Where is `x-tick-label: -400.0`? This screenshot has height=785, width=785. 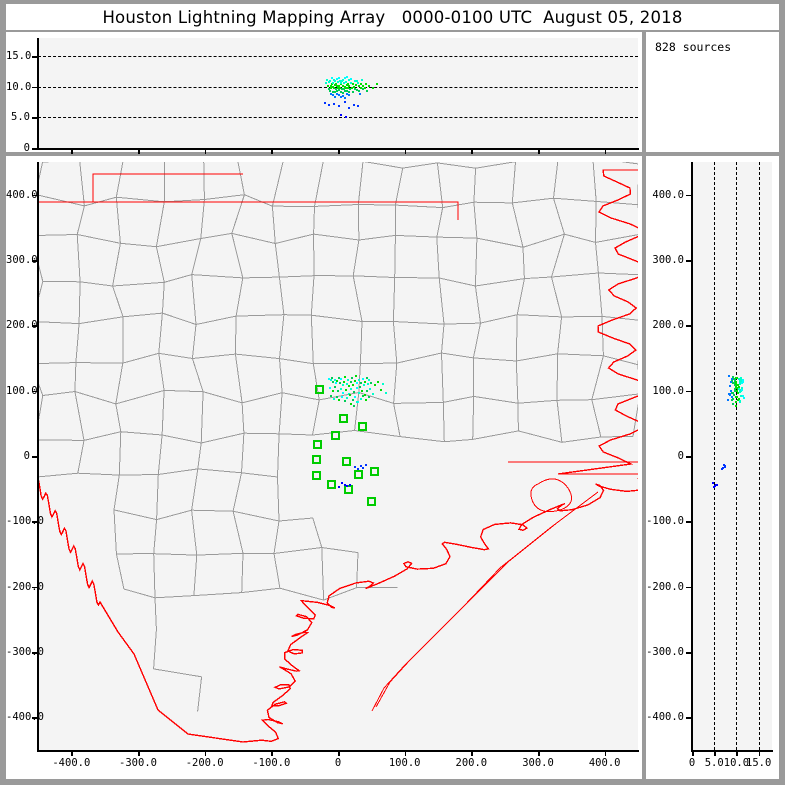
x-tick-label: -400.0 is located at coordinates (71, 763).